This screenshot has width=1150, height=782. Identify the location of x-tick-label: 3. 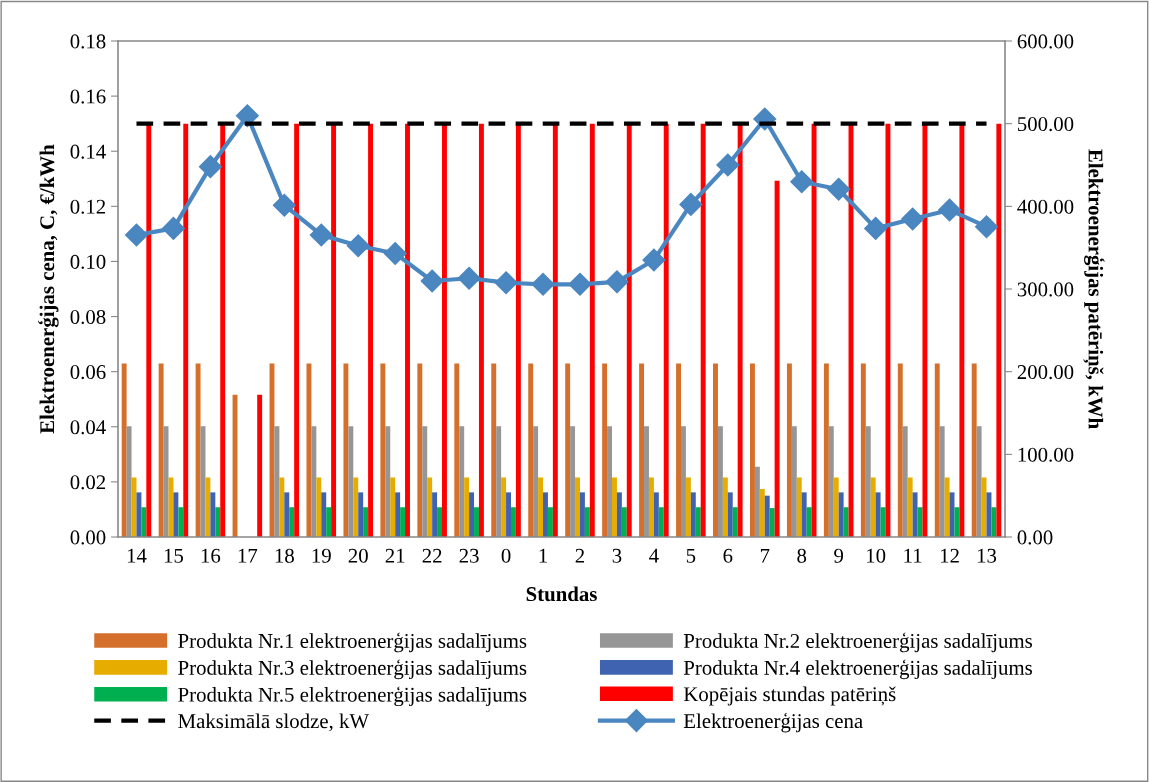
(617, 555).